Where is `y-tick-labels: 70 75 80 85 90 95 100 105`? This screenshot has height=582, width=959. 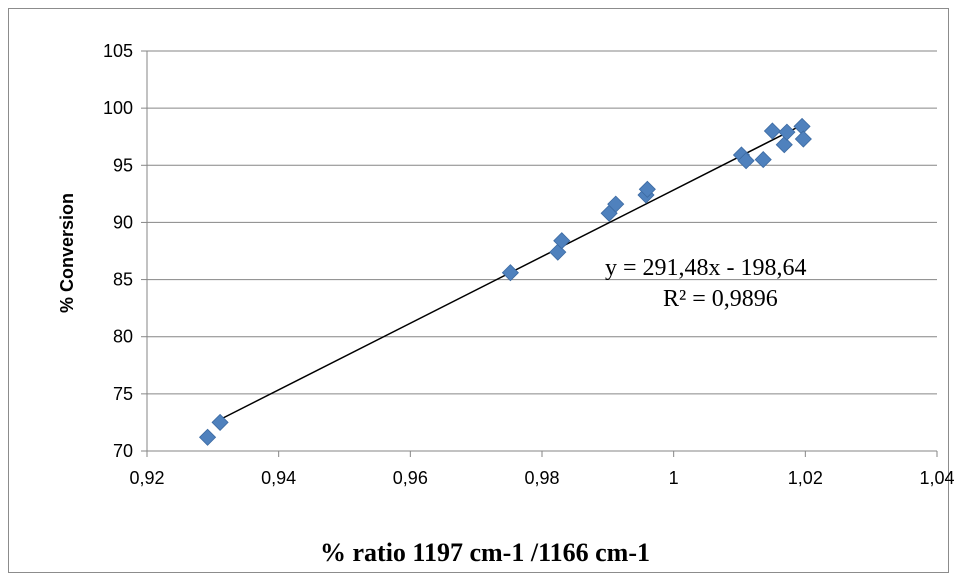 y-tick-labels: 70 75 80 85 90 95 100 105 is located at coordinates (125, 251).